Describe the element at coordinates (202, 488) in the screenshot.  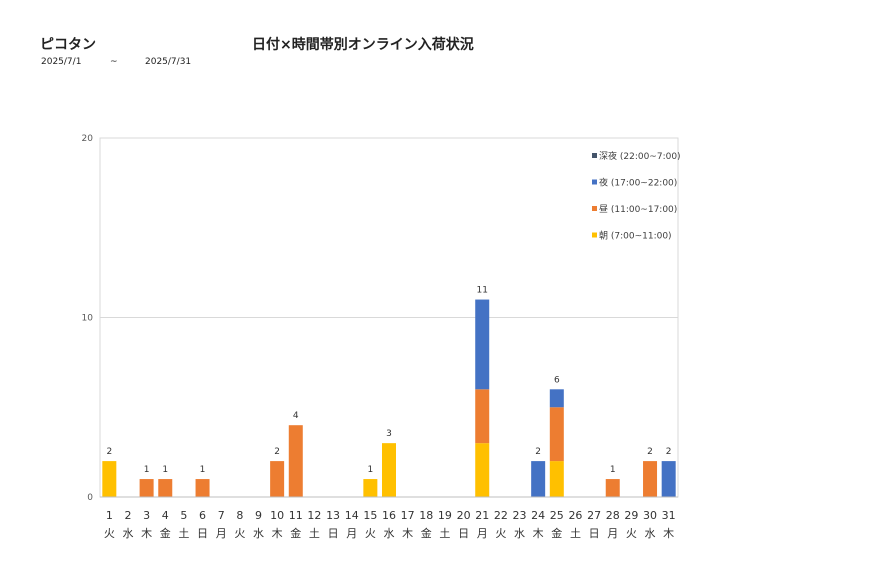
I see `bar-day6-series1` at that location.